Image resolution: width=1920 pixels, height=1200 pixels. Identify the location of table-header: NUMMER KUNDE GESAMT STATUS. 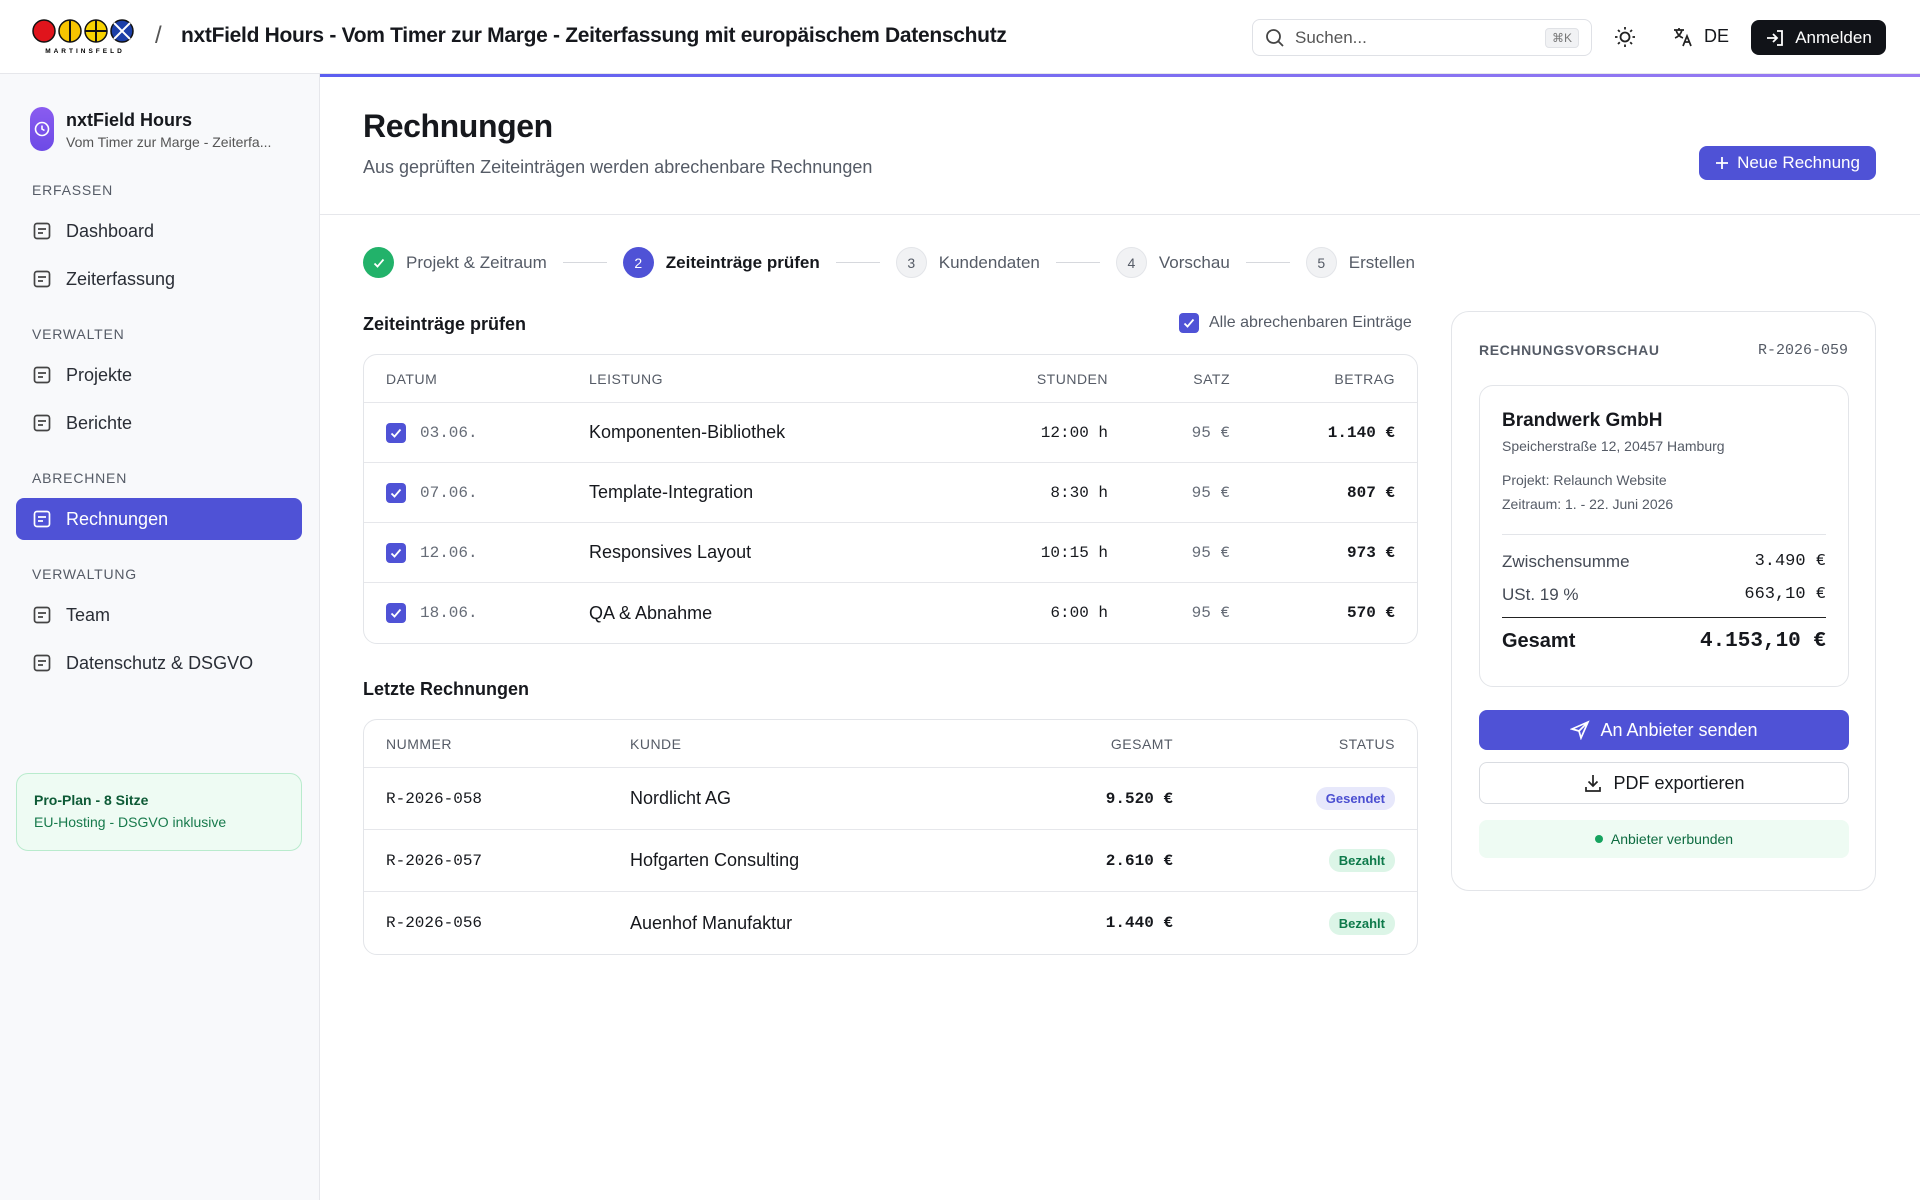
(890, 744).